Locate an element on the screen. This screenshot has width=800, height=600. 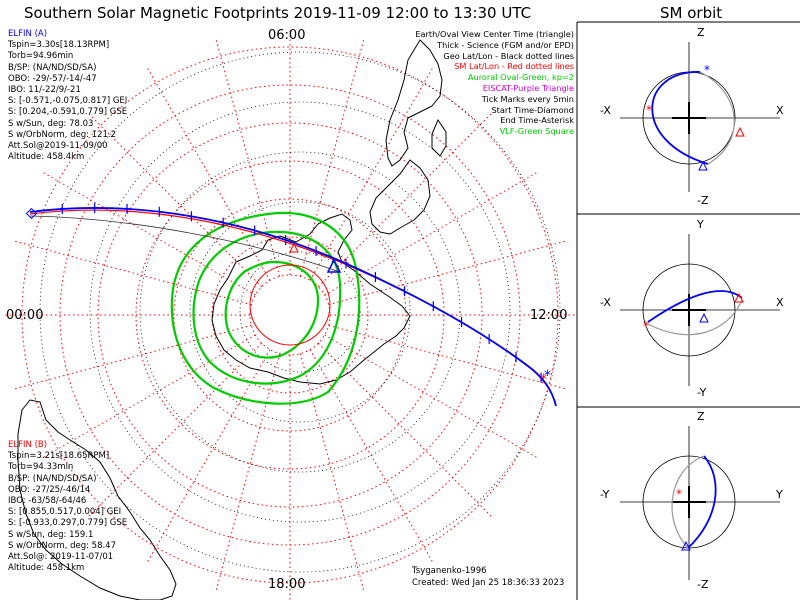
hour-label-right: 12:00 is located at coordinates (549, 315).